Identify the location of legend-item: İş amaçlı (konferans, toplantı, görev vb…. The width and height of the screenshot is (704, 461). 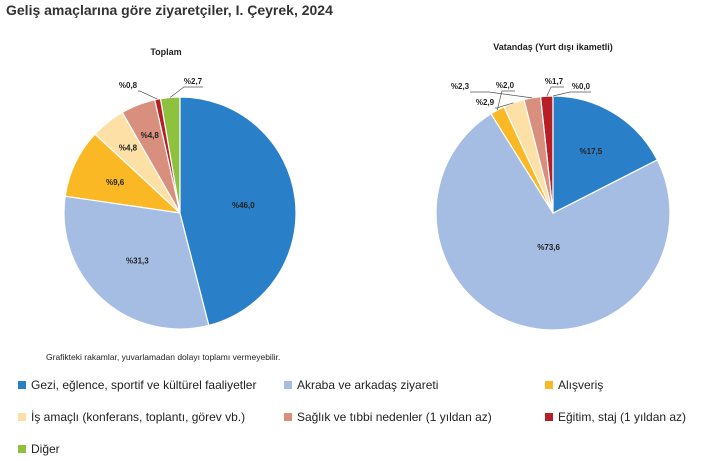
(131, 417).